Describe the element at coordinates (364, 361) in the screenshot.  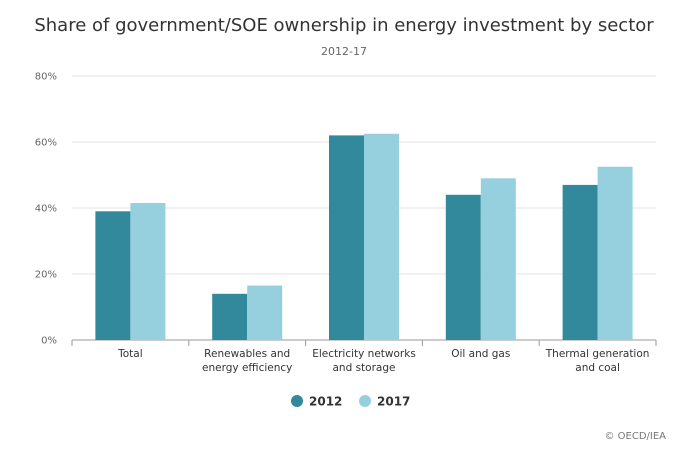
I see `x-tick-label: Electricity networks and storage` at that location.